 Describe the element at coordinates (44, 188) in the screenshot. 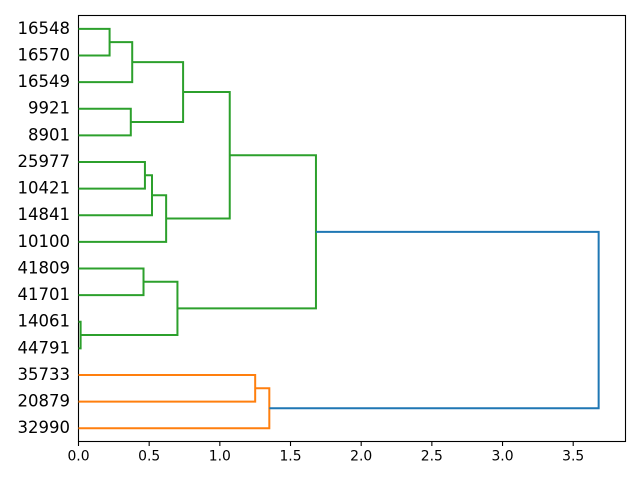

I see `y-leaf-label: 10421` at that location.